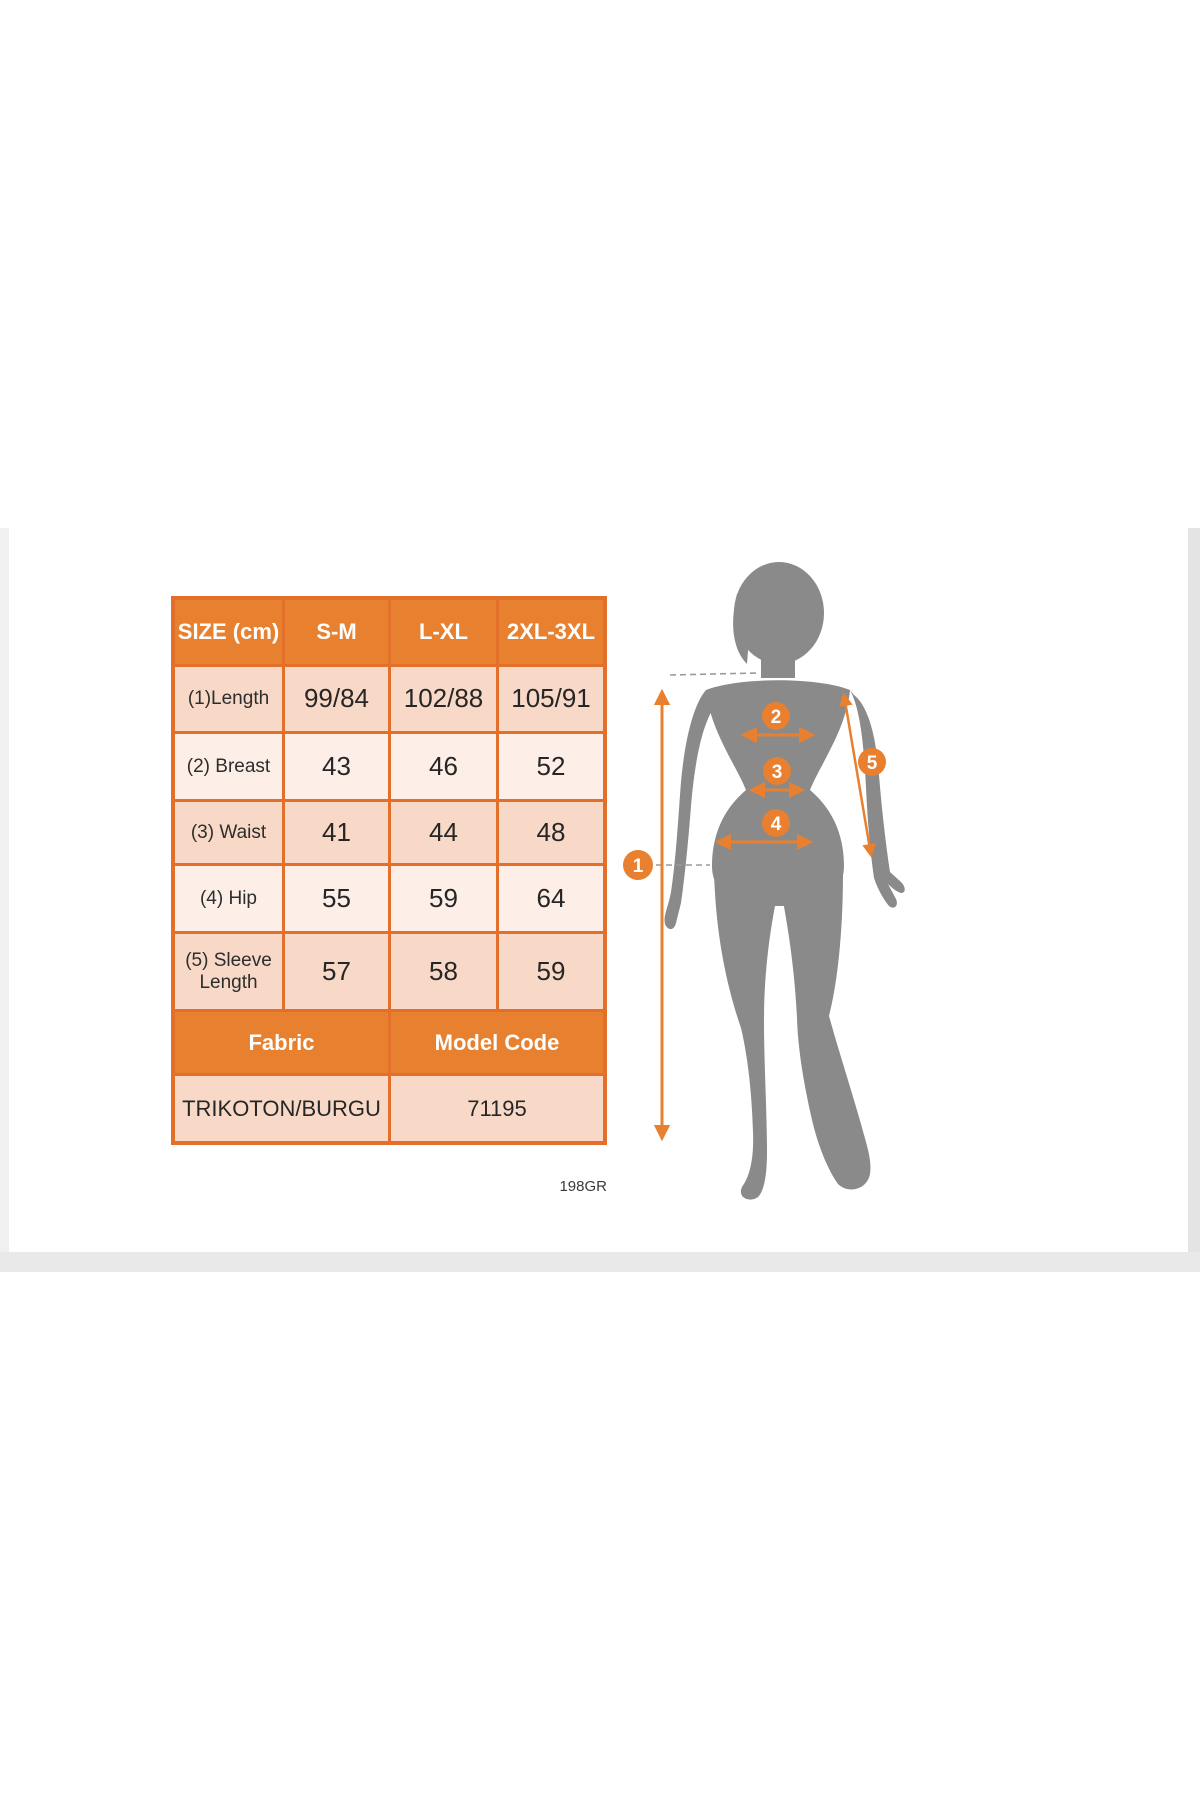 The height and width of the screenshot is (1800, 1200). Describe the element at coordinates (443, 699) in the screenshot. I see `row-length-lxl: 102/88` at that location.